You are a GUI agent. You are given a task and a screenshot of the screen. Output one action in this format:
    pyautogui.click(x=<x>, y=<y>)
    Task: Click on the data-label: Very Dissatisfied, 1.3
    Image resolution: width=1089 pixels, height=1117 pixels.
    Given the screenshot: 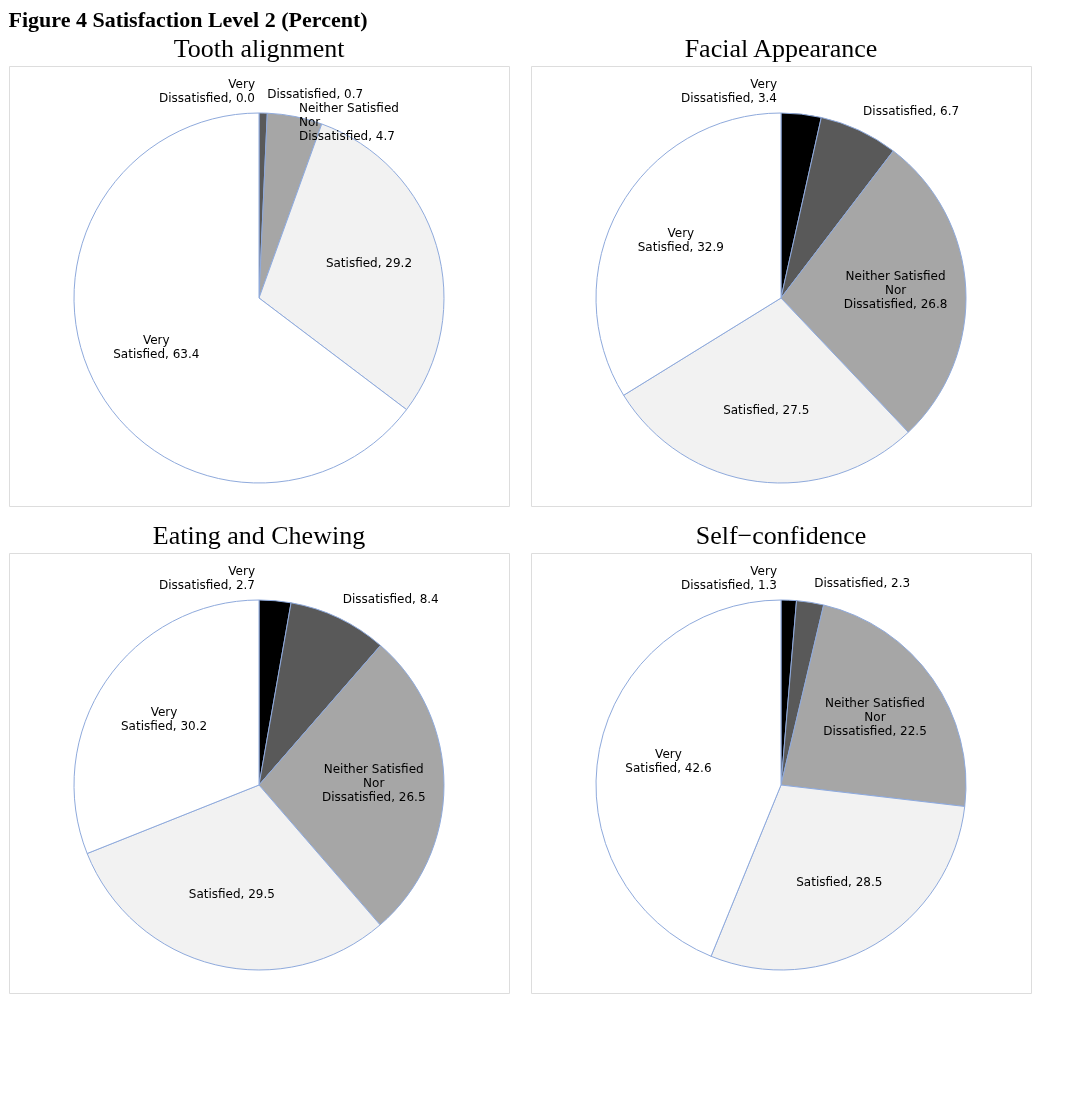 What is the action you would take?
    pyautogui.click(x=729, y=578)
    